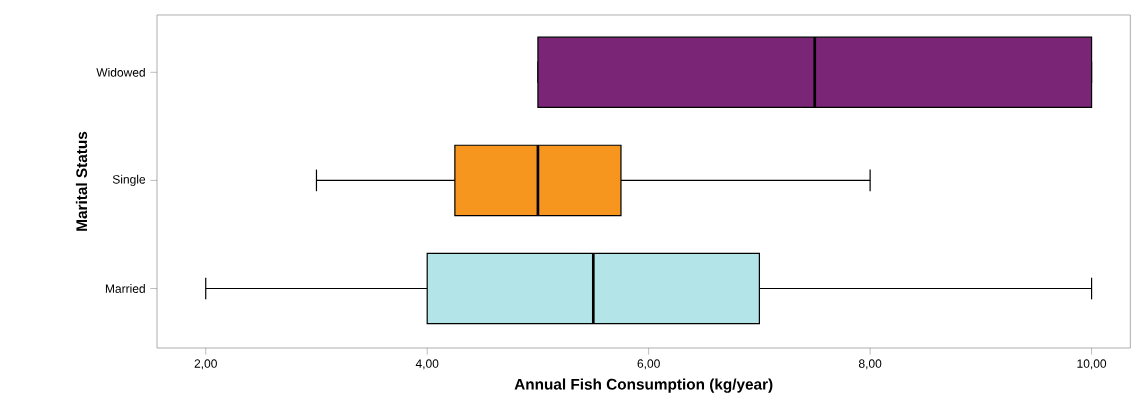  What do you see at coordinates (870, 364) in the screenshot?
I see `x-tick-label: 8,00` at bounding box center [870, 364].